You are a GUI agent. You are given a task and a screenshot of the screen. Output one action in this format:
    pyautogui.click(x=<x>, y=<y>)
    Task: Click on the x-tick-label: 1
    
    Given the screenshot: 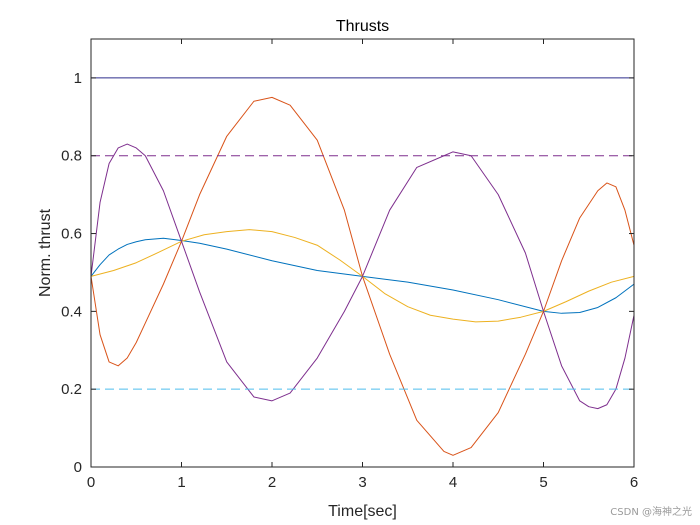 What is the action you would take?
    pyautogui.click(x=181, y=482)
    